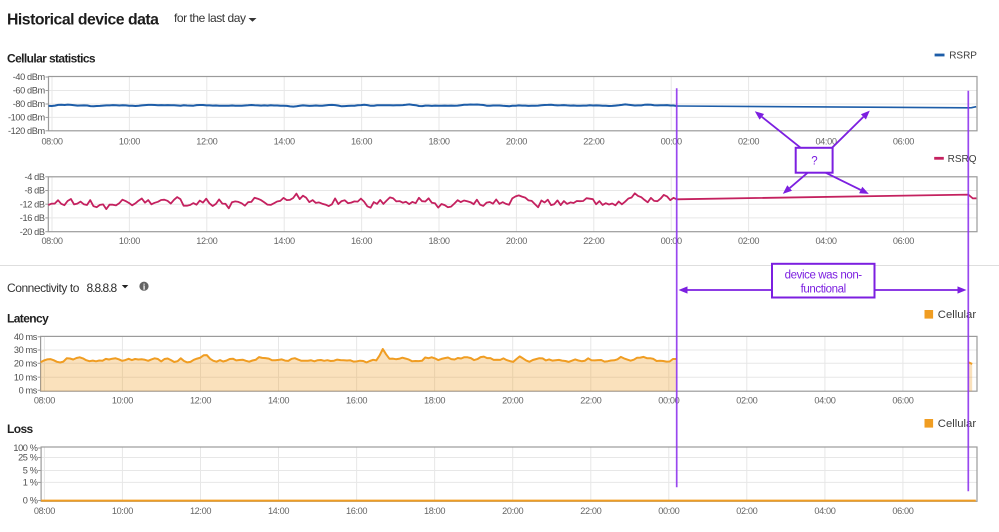 Image resolution: width=999 pixels, height=532 pixels. I want to click on svg-text: Latency, so click(28, 319).